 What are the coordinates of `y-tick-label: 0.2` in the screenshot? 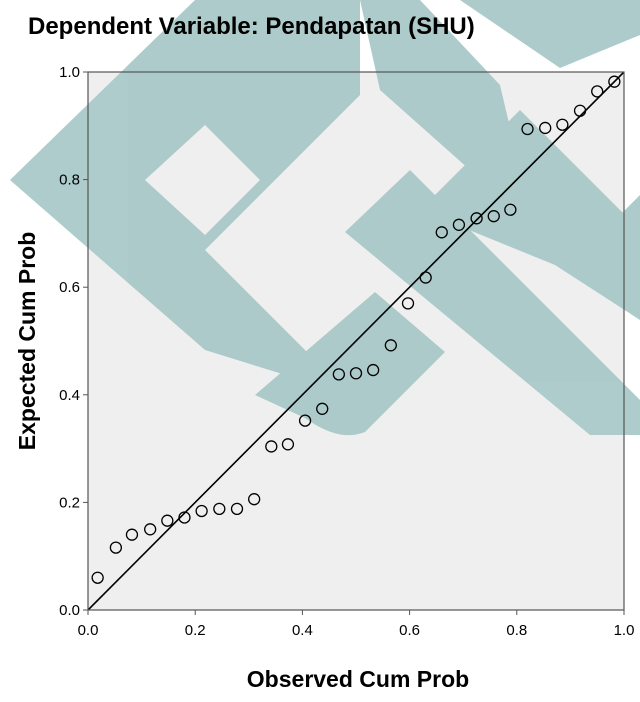 It's located at (69, 502).